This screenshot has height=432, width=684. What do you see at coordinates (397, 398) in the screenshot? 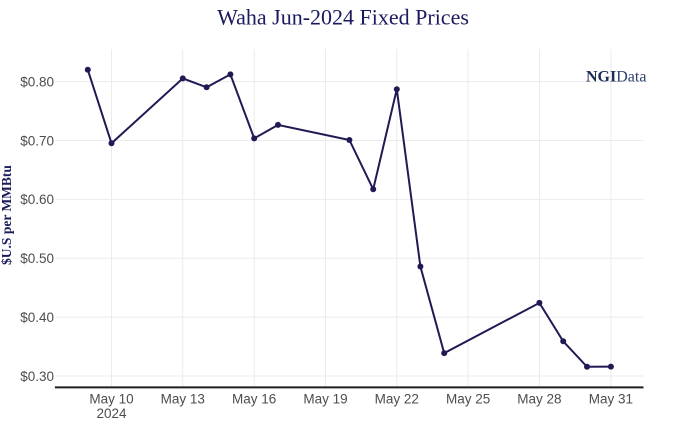
I see `svg-text: May 22` at bounding box center [397, 398].